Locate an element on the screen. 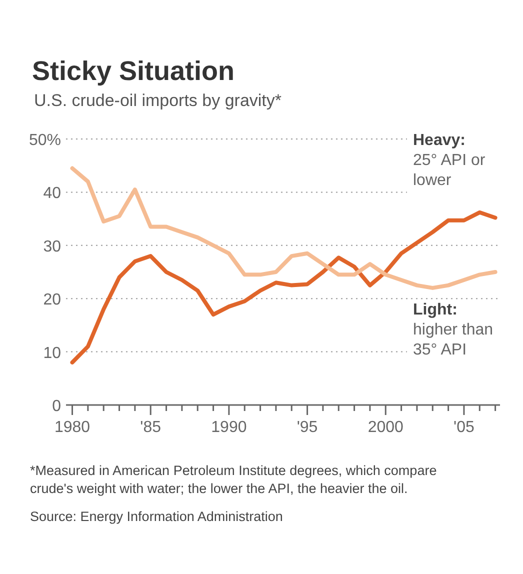 The height and width of the screenshot is (574, 523). series-label: Heavy: 25° API or lower is located at coordinates (449, 160).